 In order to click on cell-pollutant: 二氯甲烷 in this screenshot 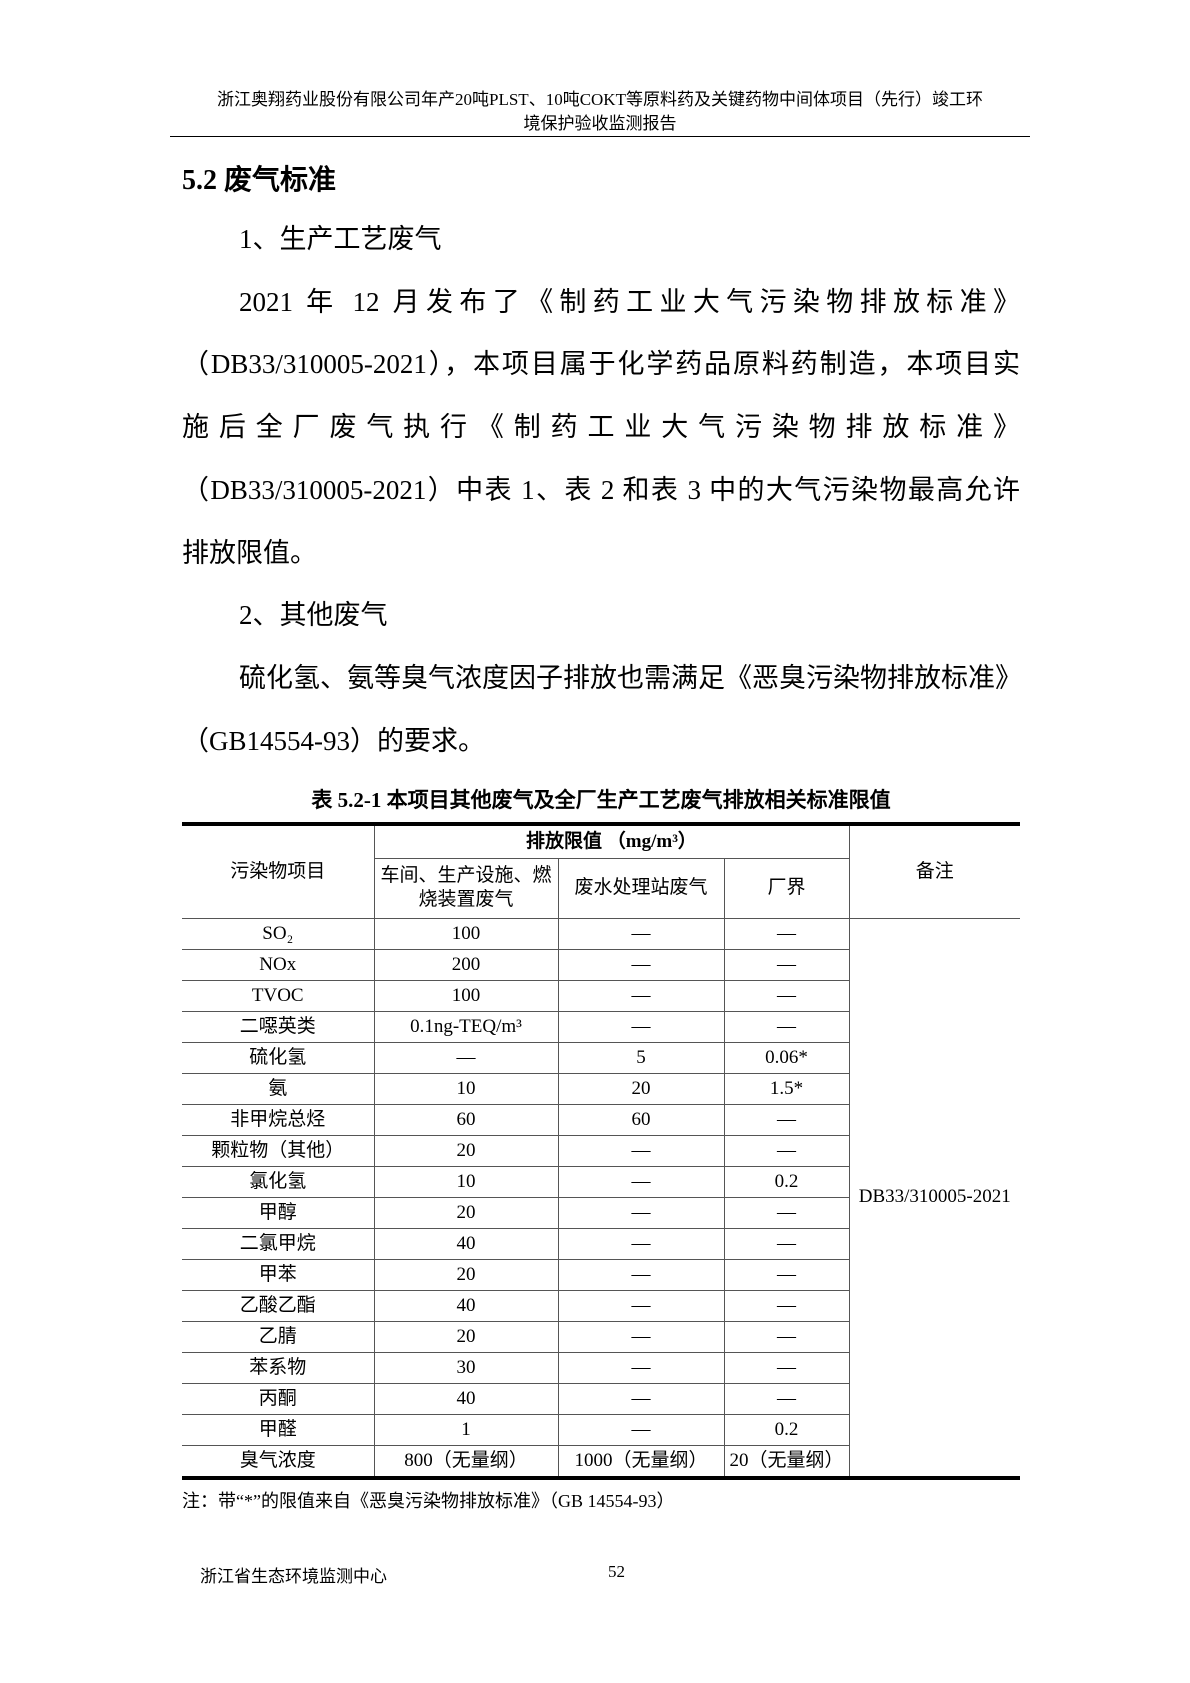, I will do `click(278, 1243)`.